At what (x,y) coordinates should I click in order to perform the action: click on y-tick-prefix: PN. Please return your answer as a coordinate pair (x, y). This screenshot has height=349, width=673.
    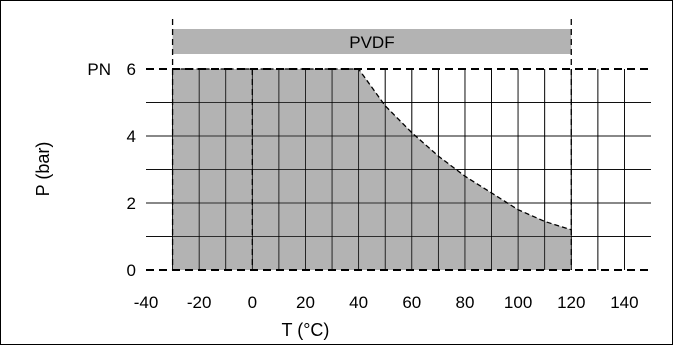
    Looking at the image, I should click on (99, 69).